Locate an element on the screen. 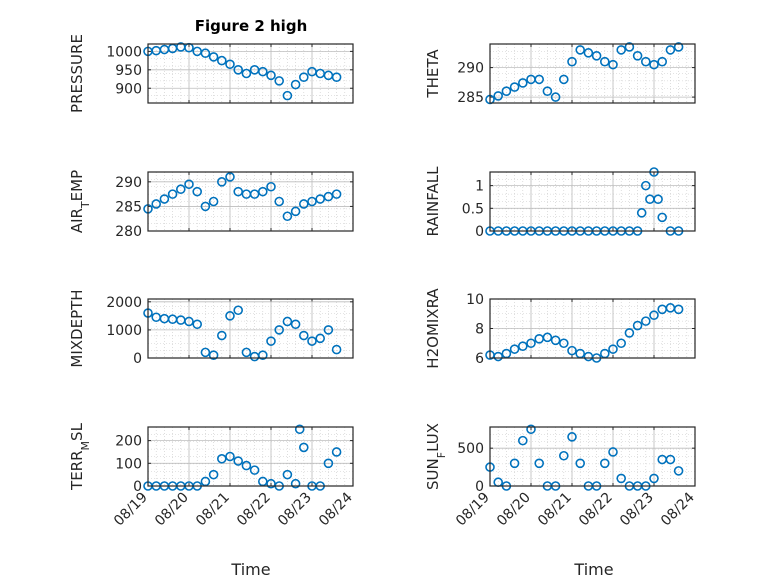  y-tick-label: 285 is located at coordinates (470, 98).